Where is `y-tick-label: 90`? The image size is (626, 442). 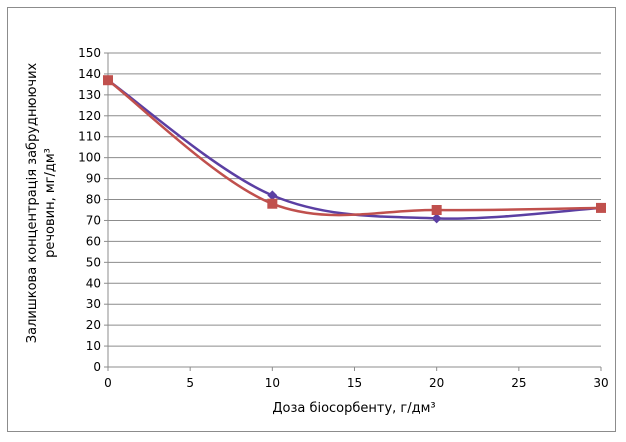 y-tick-label: 90 is located at coordinates (93, 179).